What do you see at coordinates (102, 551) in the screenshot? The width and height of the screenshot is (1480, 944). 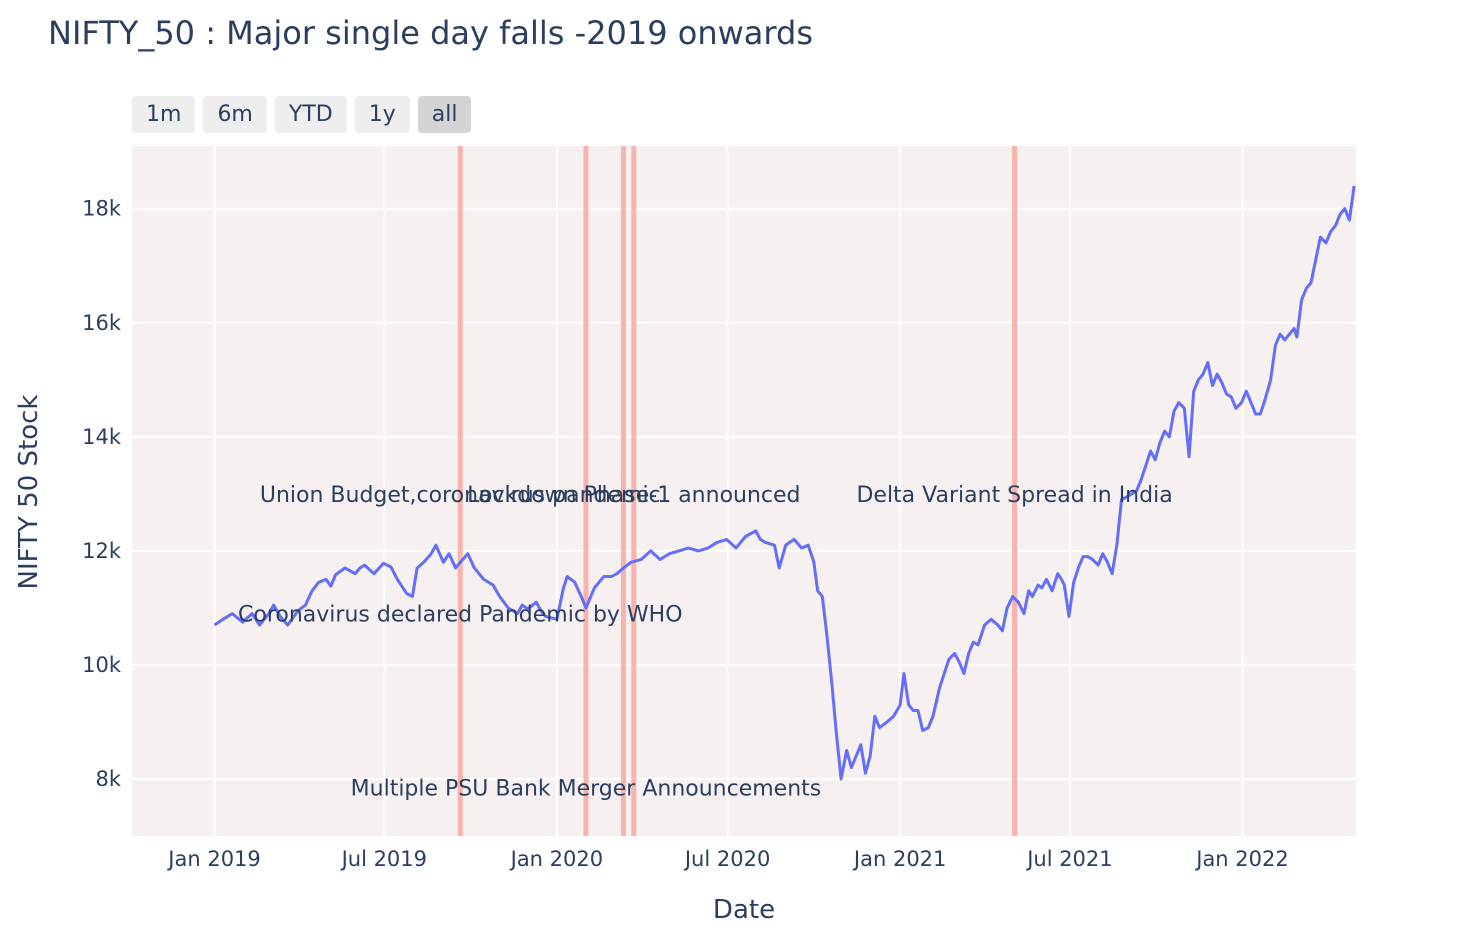 I see `y-tick-label: 12k` at bounding box center [102, 551].